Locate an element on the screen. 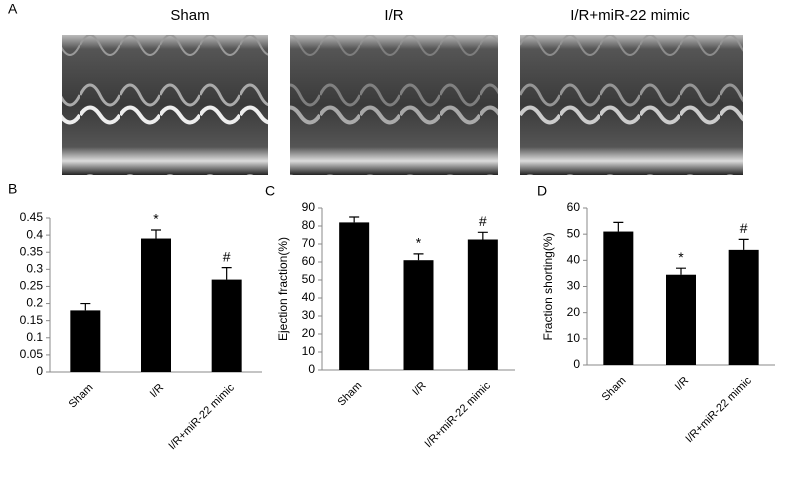  y-tick-label: 0.05 is located at coordinates (32, 354).